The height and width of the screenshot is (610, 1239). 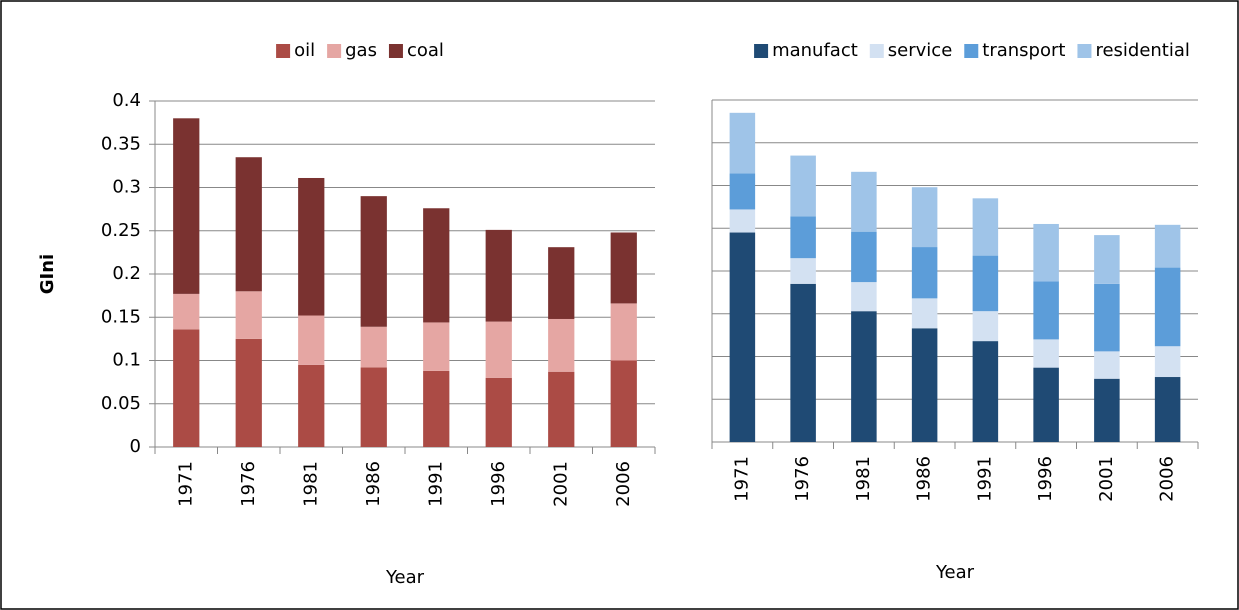 I want to click on y-tick-label: 0, so click(x=135, y=446).